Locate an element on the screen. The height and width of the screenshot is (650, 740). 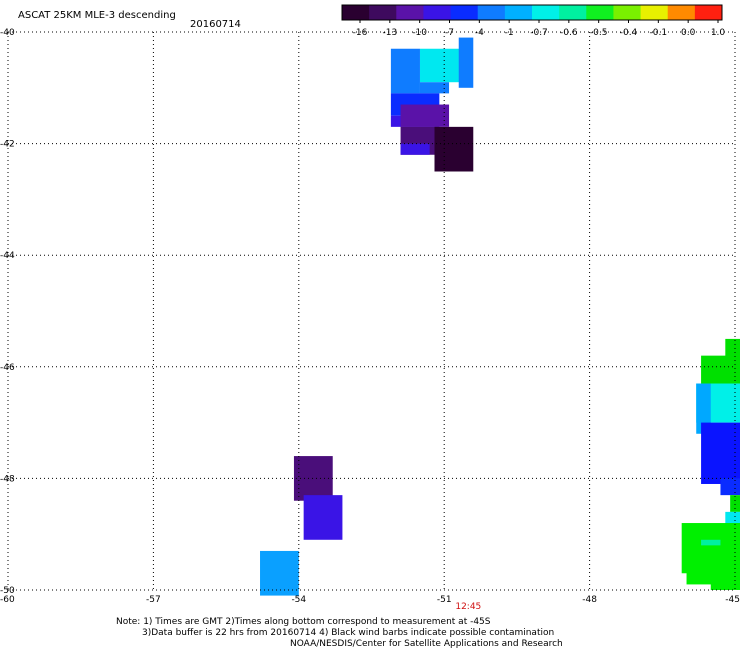
colorbar-label-12: 1.0 is located at coordinates (718, 33).